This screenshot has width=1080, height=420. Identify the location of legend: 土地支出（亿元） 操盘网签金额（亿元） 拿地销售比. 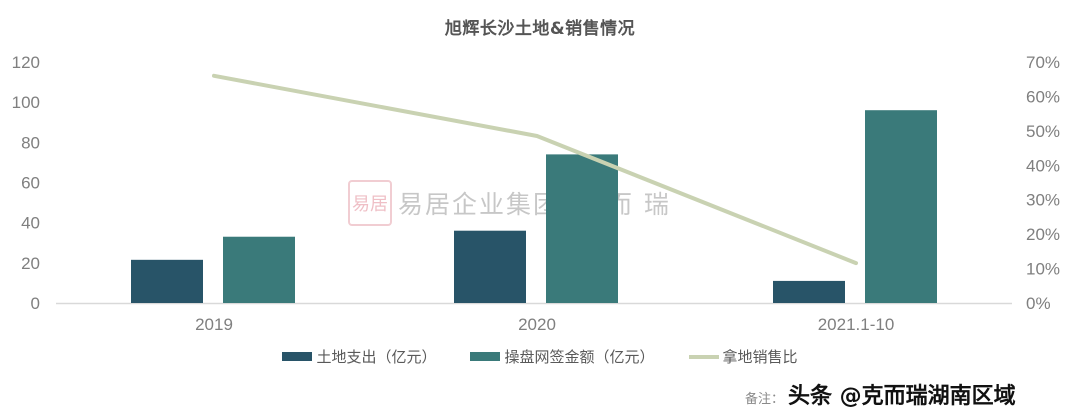
(540, 356).